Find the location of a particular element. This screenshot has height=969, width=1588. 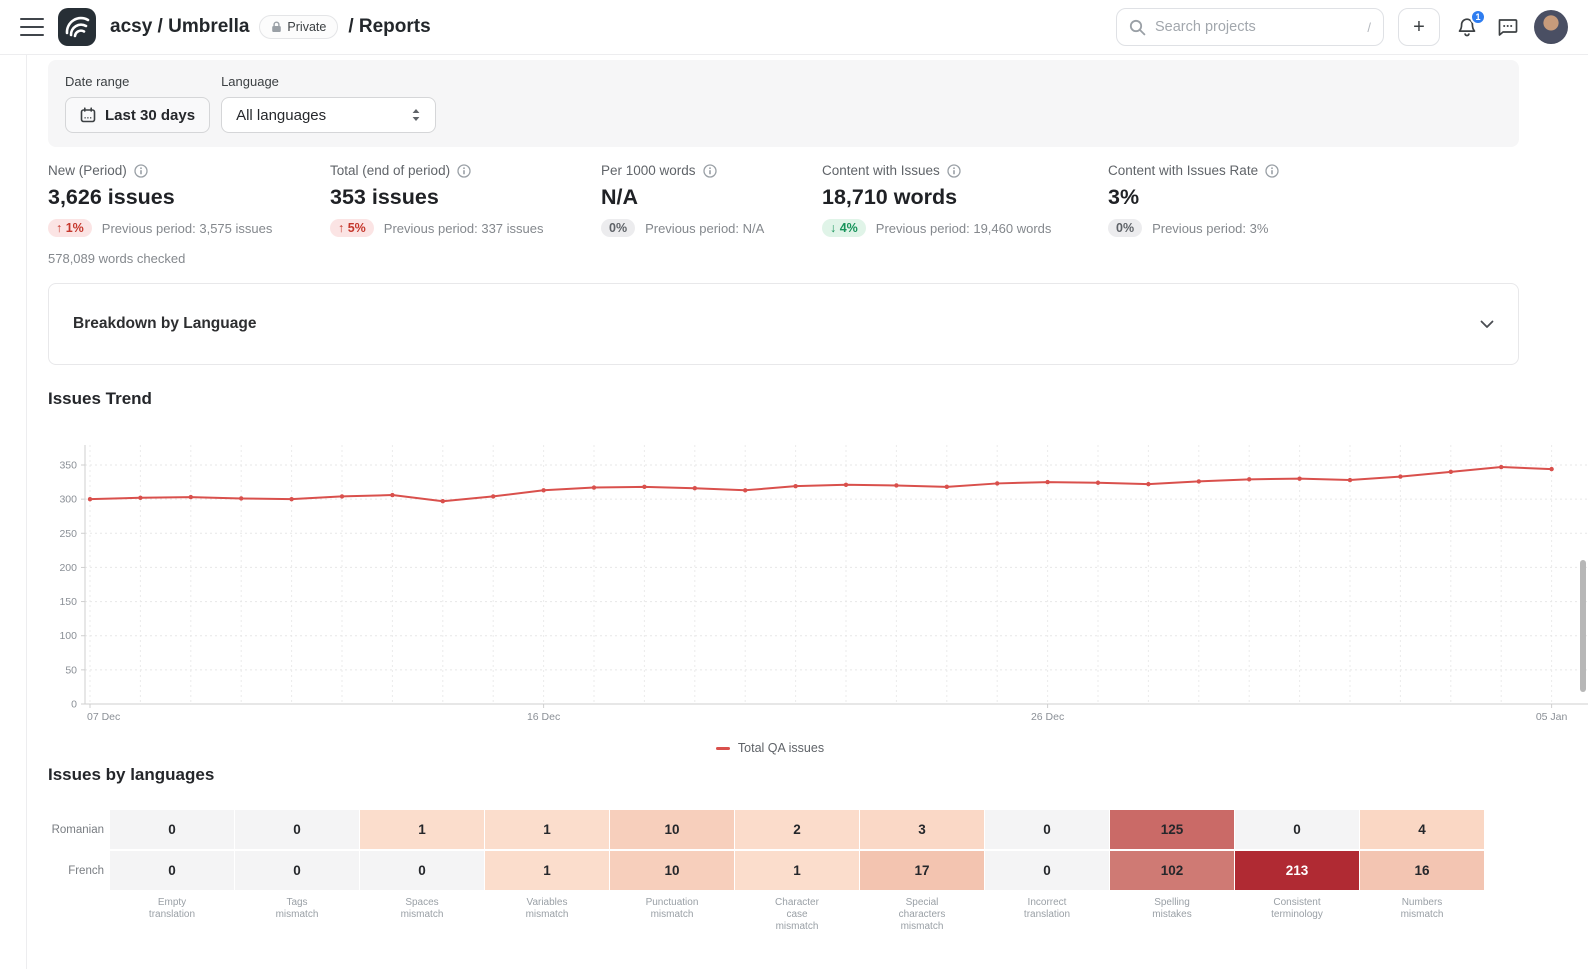

stat-previous-period: Previous period: 19,460 words is located at coordinates (963, 228).